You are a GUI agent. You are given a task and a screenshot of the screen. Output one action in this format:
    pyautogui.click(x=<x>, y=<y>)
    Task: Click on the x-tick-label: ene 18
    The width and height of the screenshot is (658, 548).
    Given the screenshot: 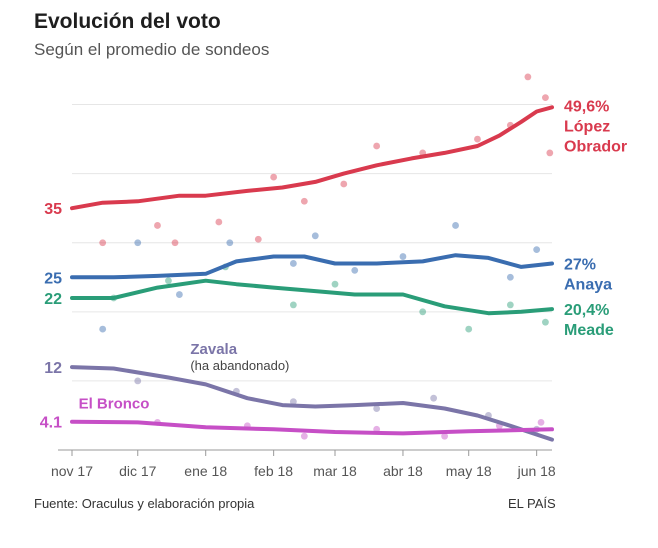 What is the action you would take?
    pyautogui.click(x=205, y=471)
    